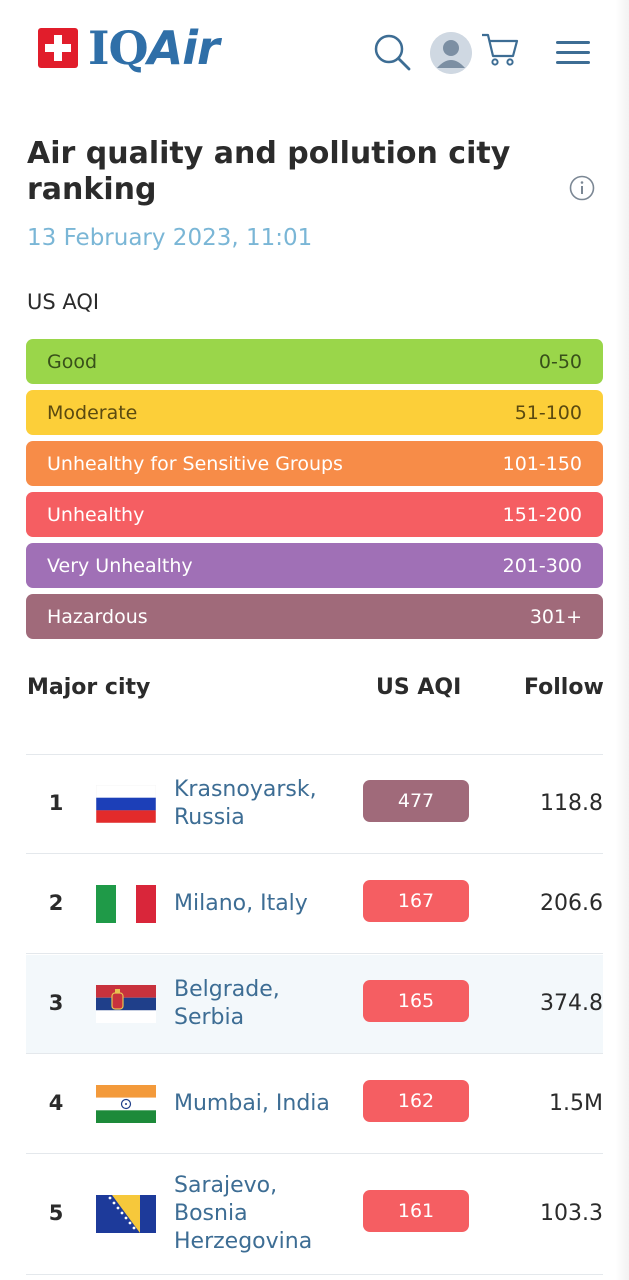 This screenshot has width=629, height=1280. Describe the element at coordinates (269, 171) in the screenshot. I see `page-title: Air quality and pollution city ranking` at that location.